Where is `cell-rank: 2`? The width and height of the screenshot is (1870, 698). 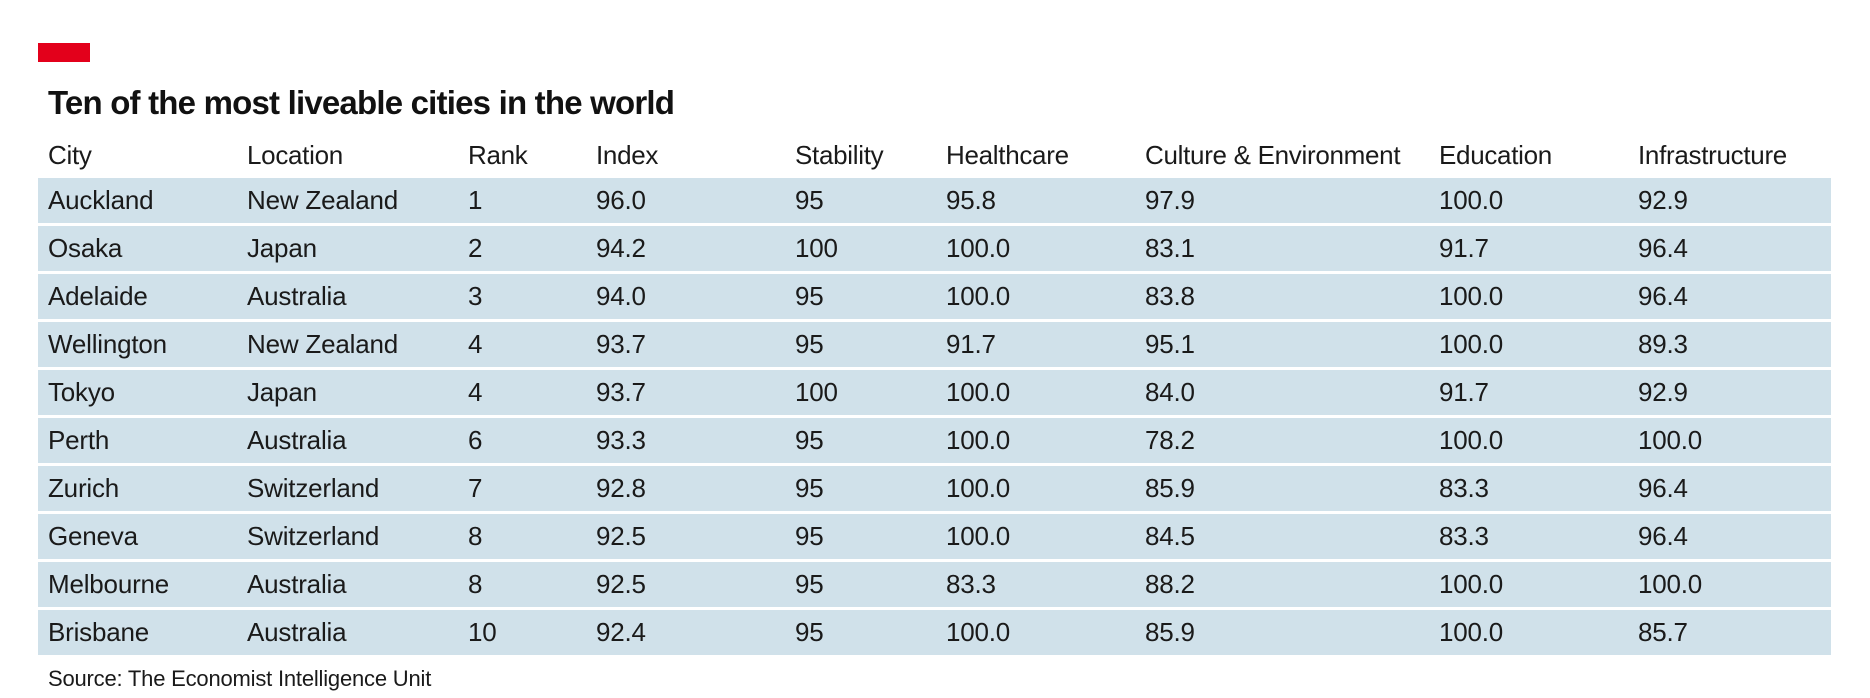
cell-rank: 2 is located at coordinates (522, 250).